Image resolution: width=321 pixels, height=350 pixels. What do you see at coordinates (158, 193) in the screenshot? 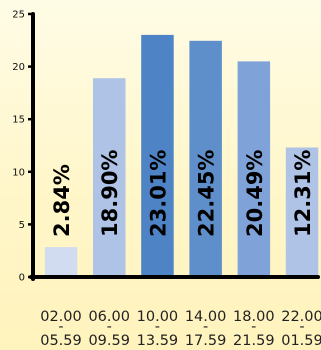
I see `data-label: 23.01%` at bounding box center [158, 193].